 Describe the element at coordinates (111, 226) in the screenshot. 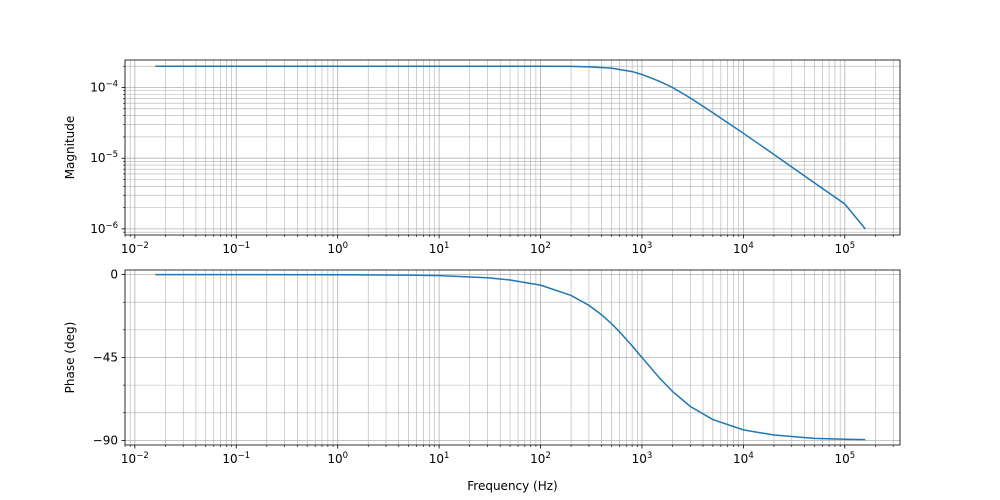

I see `y-tick-exponent: −6` at that location.